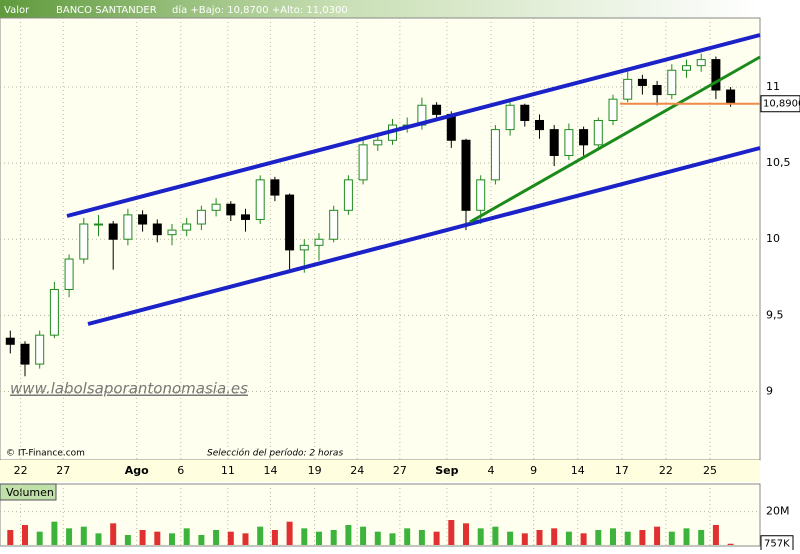 The height and width of the screenshot is (554, 800). What do you see at coordinates (773, 86) in the screenshot?
I see `y-tick-label: 11` at bounding box center [773, 86].